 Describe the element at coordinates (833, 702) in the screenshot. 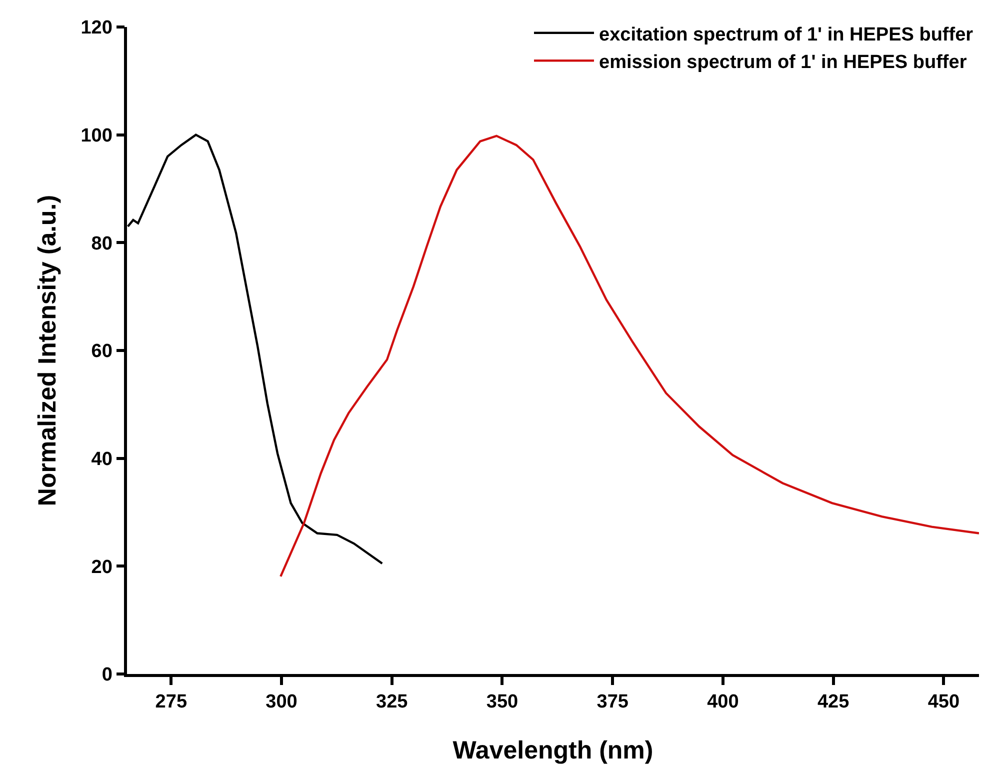

I see `x-tick-label: 425` at that location.